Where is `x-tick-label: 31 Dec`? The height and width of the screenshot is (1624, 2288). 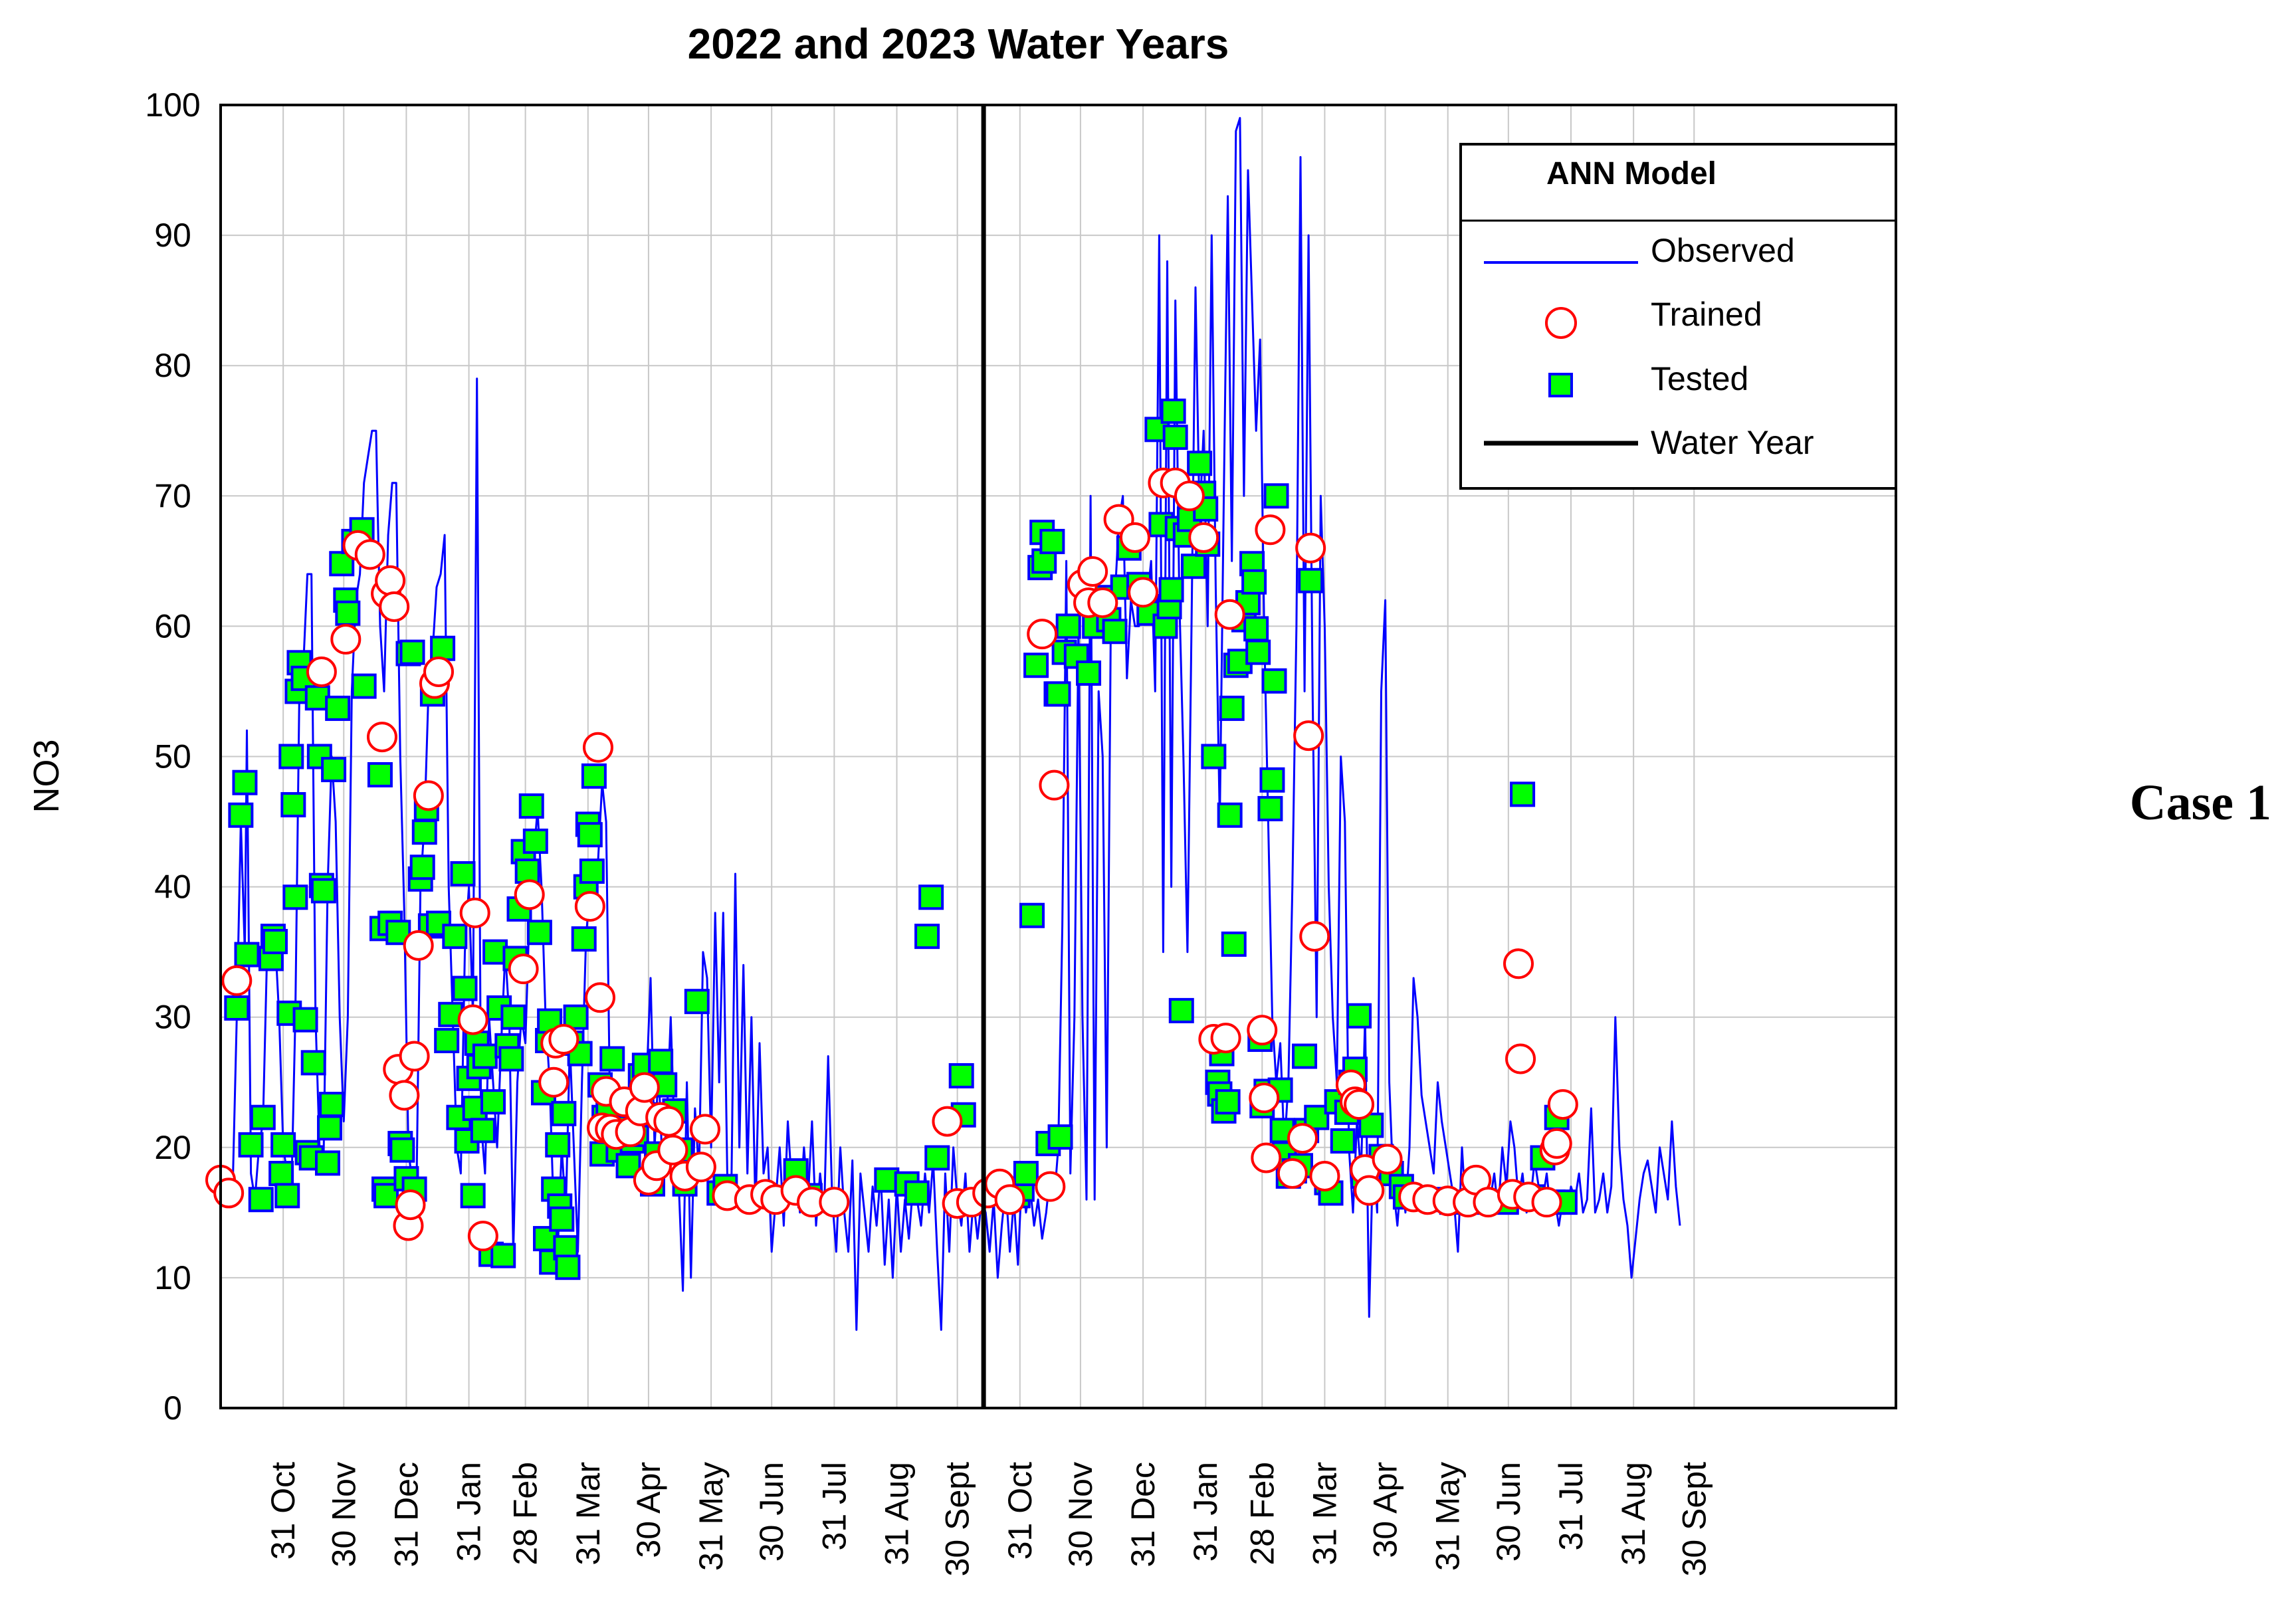 x-tick-label: 31 Dec is located at coordinates (406, 1514).